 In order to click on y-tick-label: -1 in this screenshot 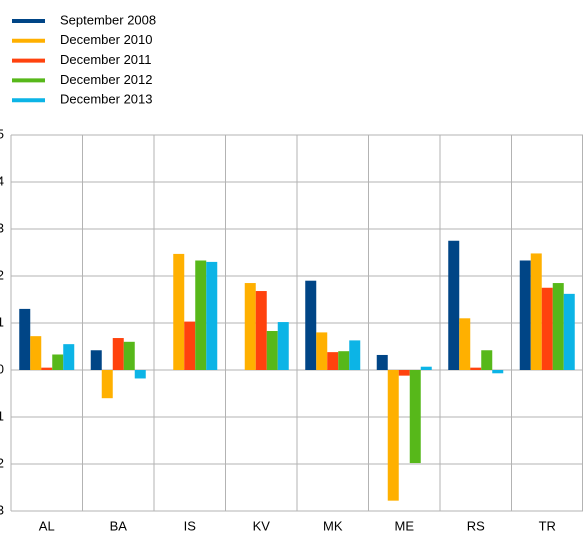, I will do `click(2, 415)`.